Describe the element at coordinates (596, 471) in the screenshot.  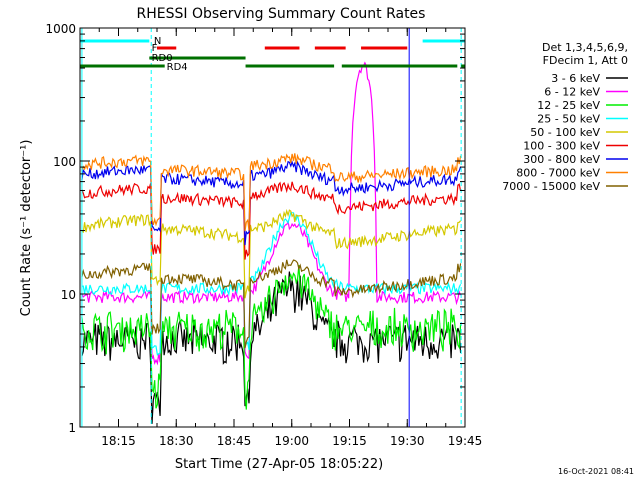
I see `footer-timestamp: 16-Oct-2021 08:41` at that location.